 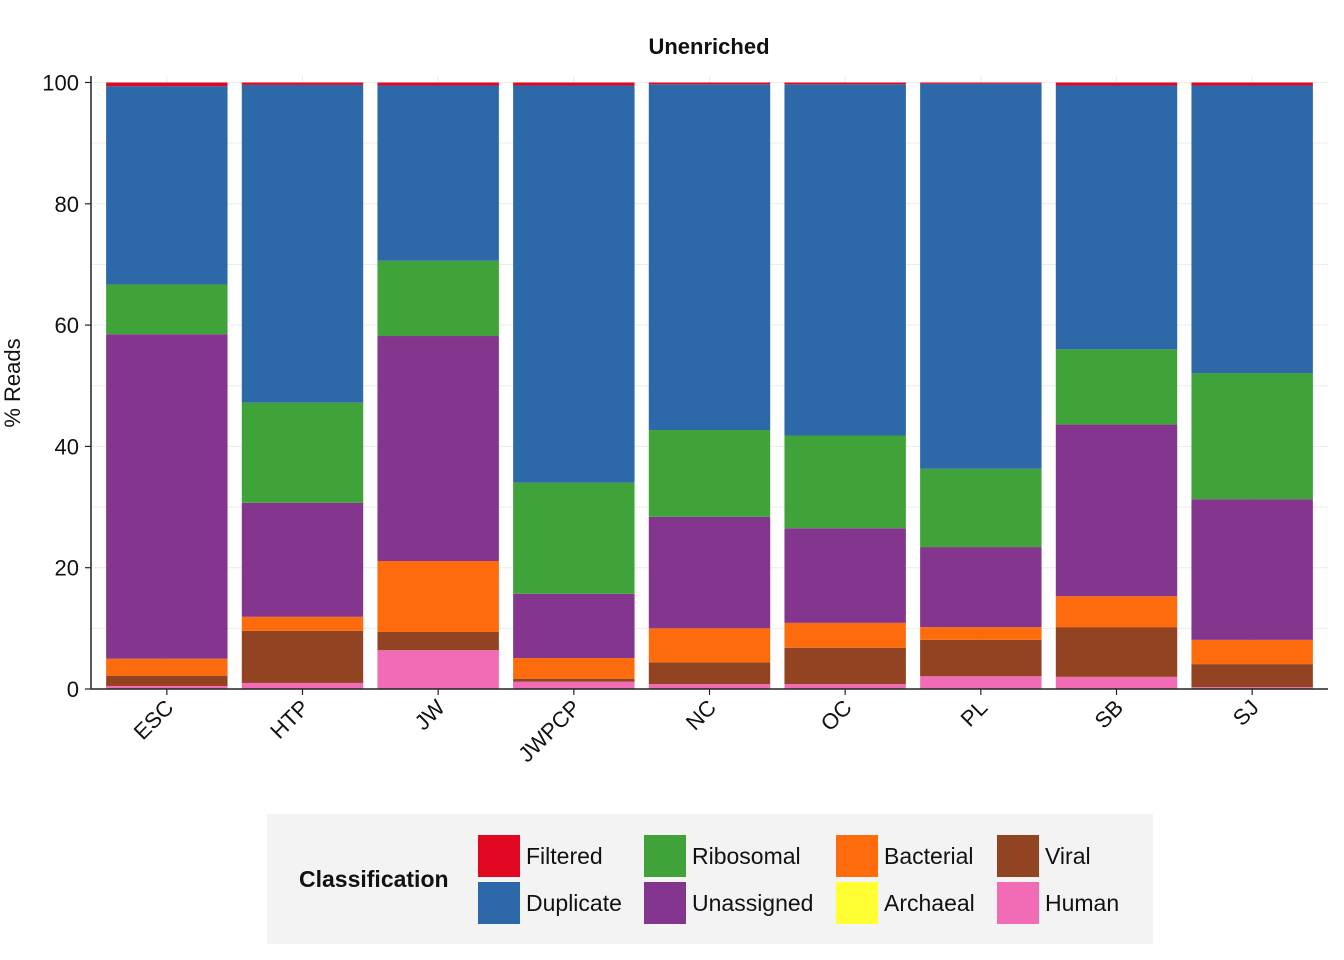 I want to click on legend-item-archaeal: Archaeal, so click(x=905, y=903).